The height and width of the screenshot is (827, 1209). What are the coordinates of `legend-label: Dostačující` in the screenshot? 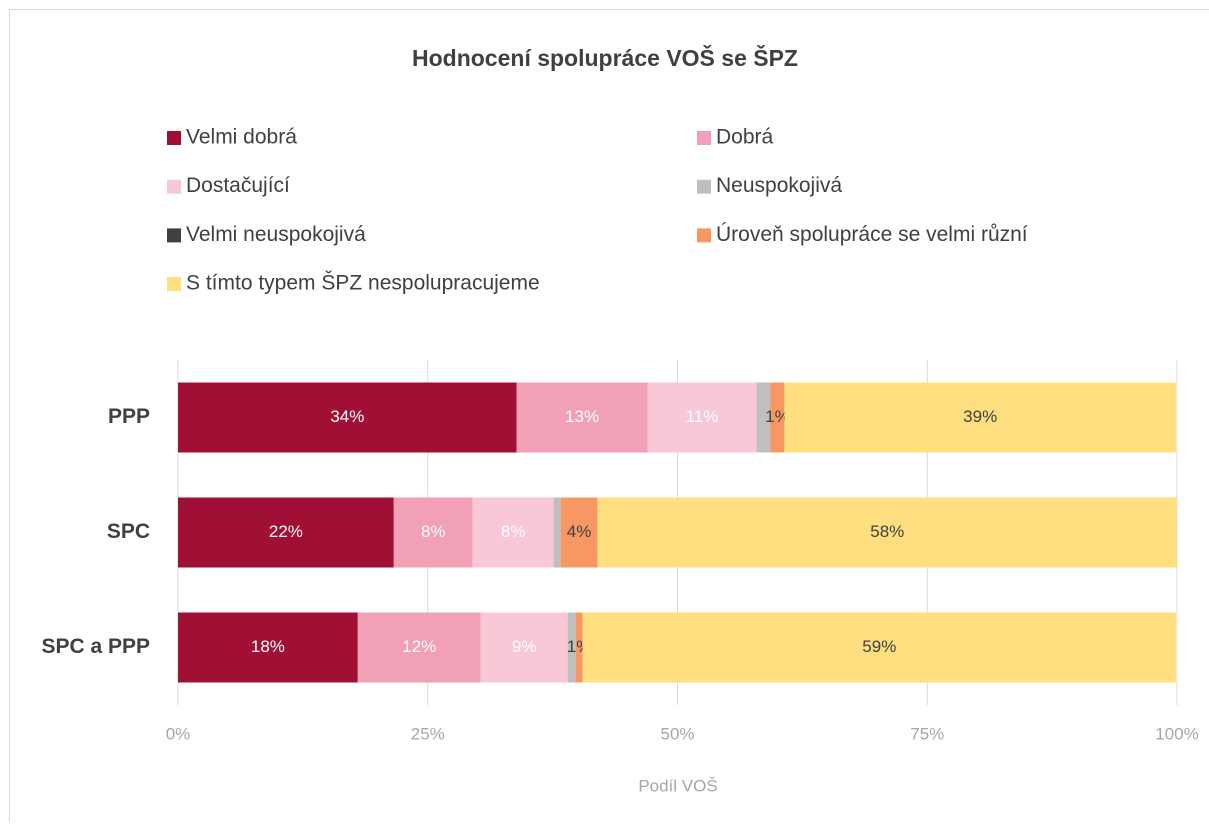 It's located at (238, 185).